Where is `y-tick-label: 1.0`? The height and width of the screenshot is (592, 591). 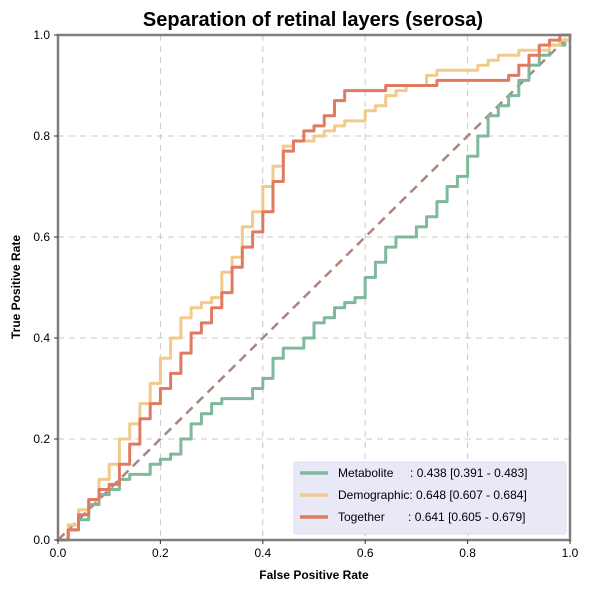
y-tick-label: 1.0 is located at coordinates (41, 35).